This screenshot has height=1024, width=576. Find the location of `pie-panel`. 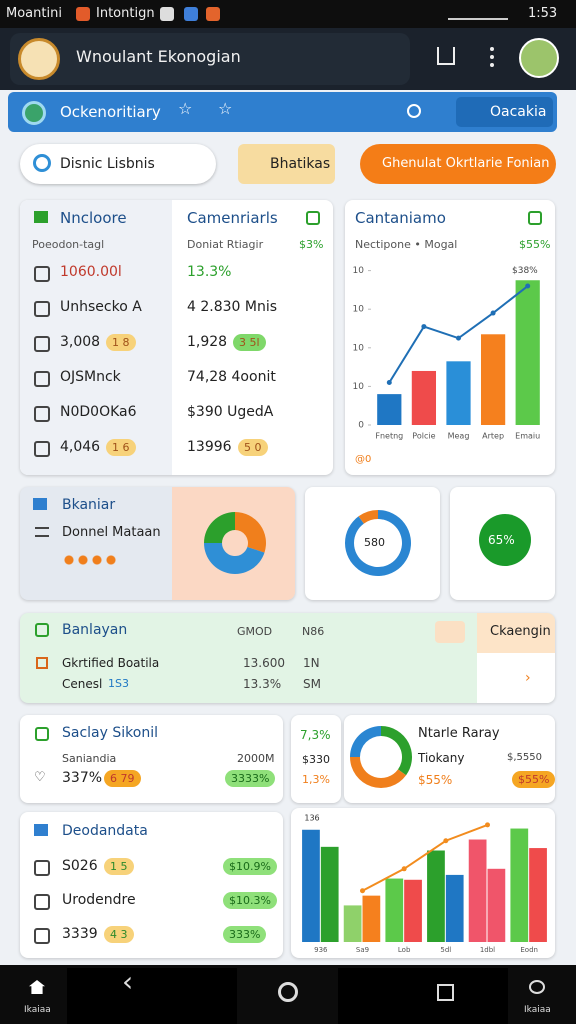

pie-panel is located at coordinates (233, 543).